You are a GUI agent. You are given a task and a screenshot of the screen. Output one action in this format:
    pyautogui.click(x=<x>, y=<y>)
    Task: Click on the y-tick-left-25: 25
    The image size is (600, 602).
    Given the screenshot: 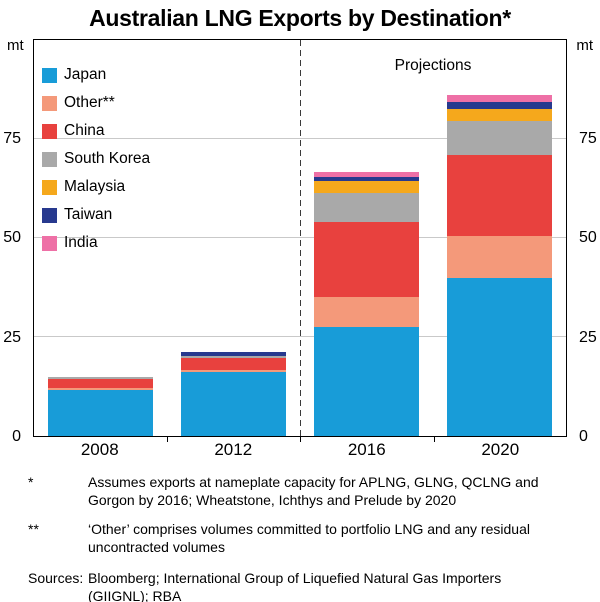 What is the action you would take?
    pyautogui.click(x=12, y=337)
    